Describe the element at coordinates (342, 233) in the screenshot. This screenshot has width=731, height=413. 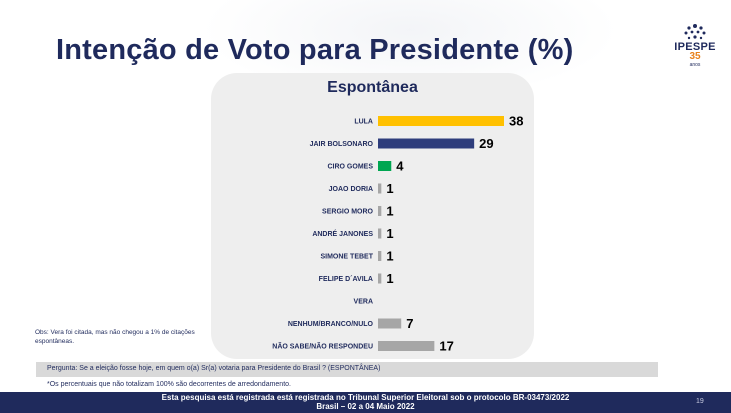
I see `category-label-andre-janones: ANDRÉ JANONES` at that location.